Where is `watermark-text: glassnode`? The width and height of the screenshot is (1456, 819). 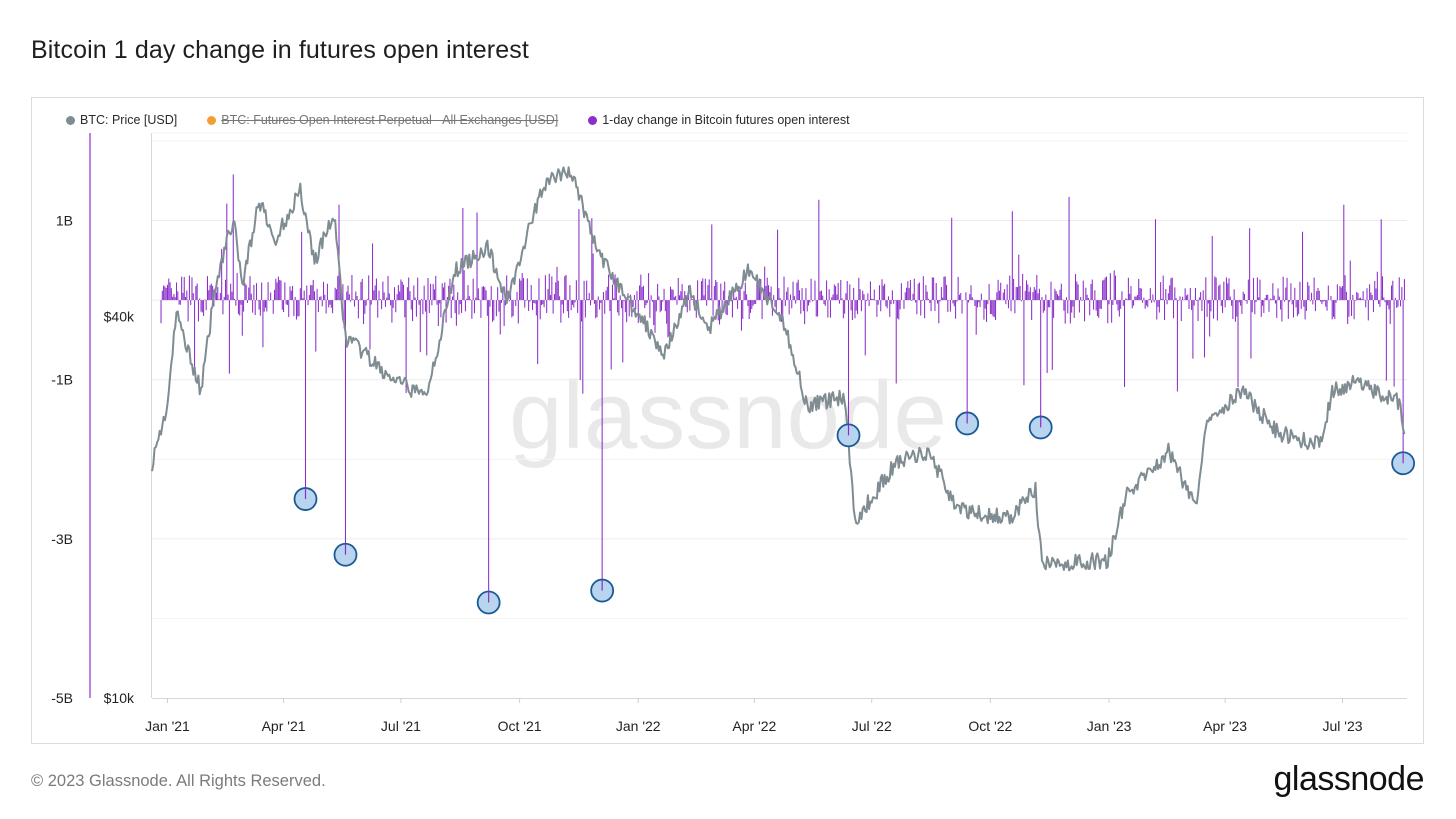
watermark-text: glassnode is located at coordinates (728, 415).